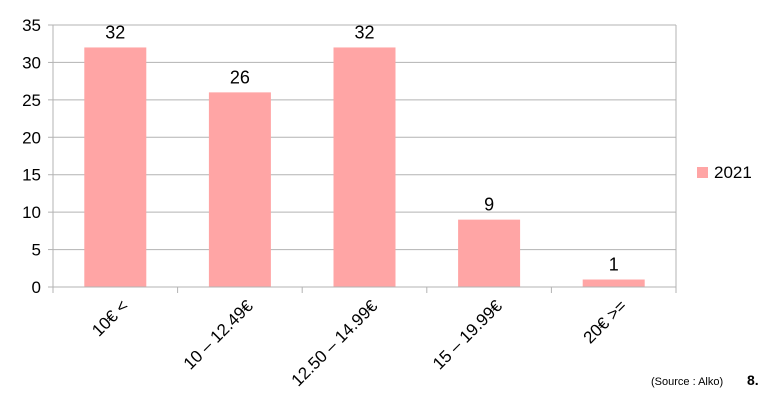  What do you see at coordinates (335, 343) in the screenshot?
I see `category-label-2: 12.50 – 14.99€` at bounding box center [335, 343].